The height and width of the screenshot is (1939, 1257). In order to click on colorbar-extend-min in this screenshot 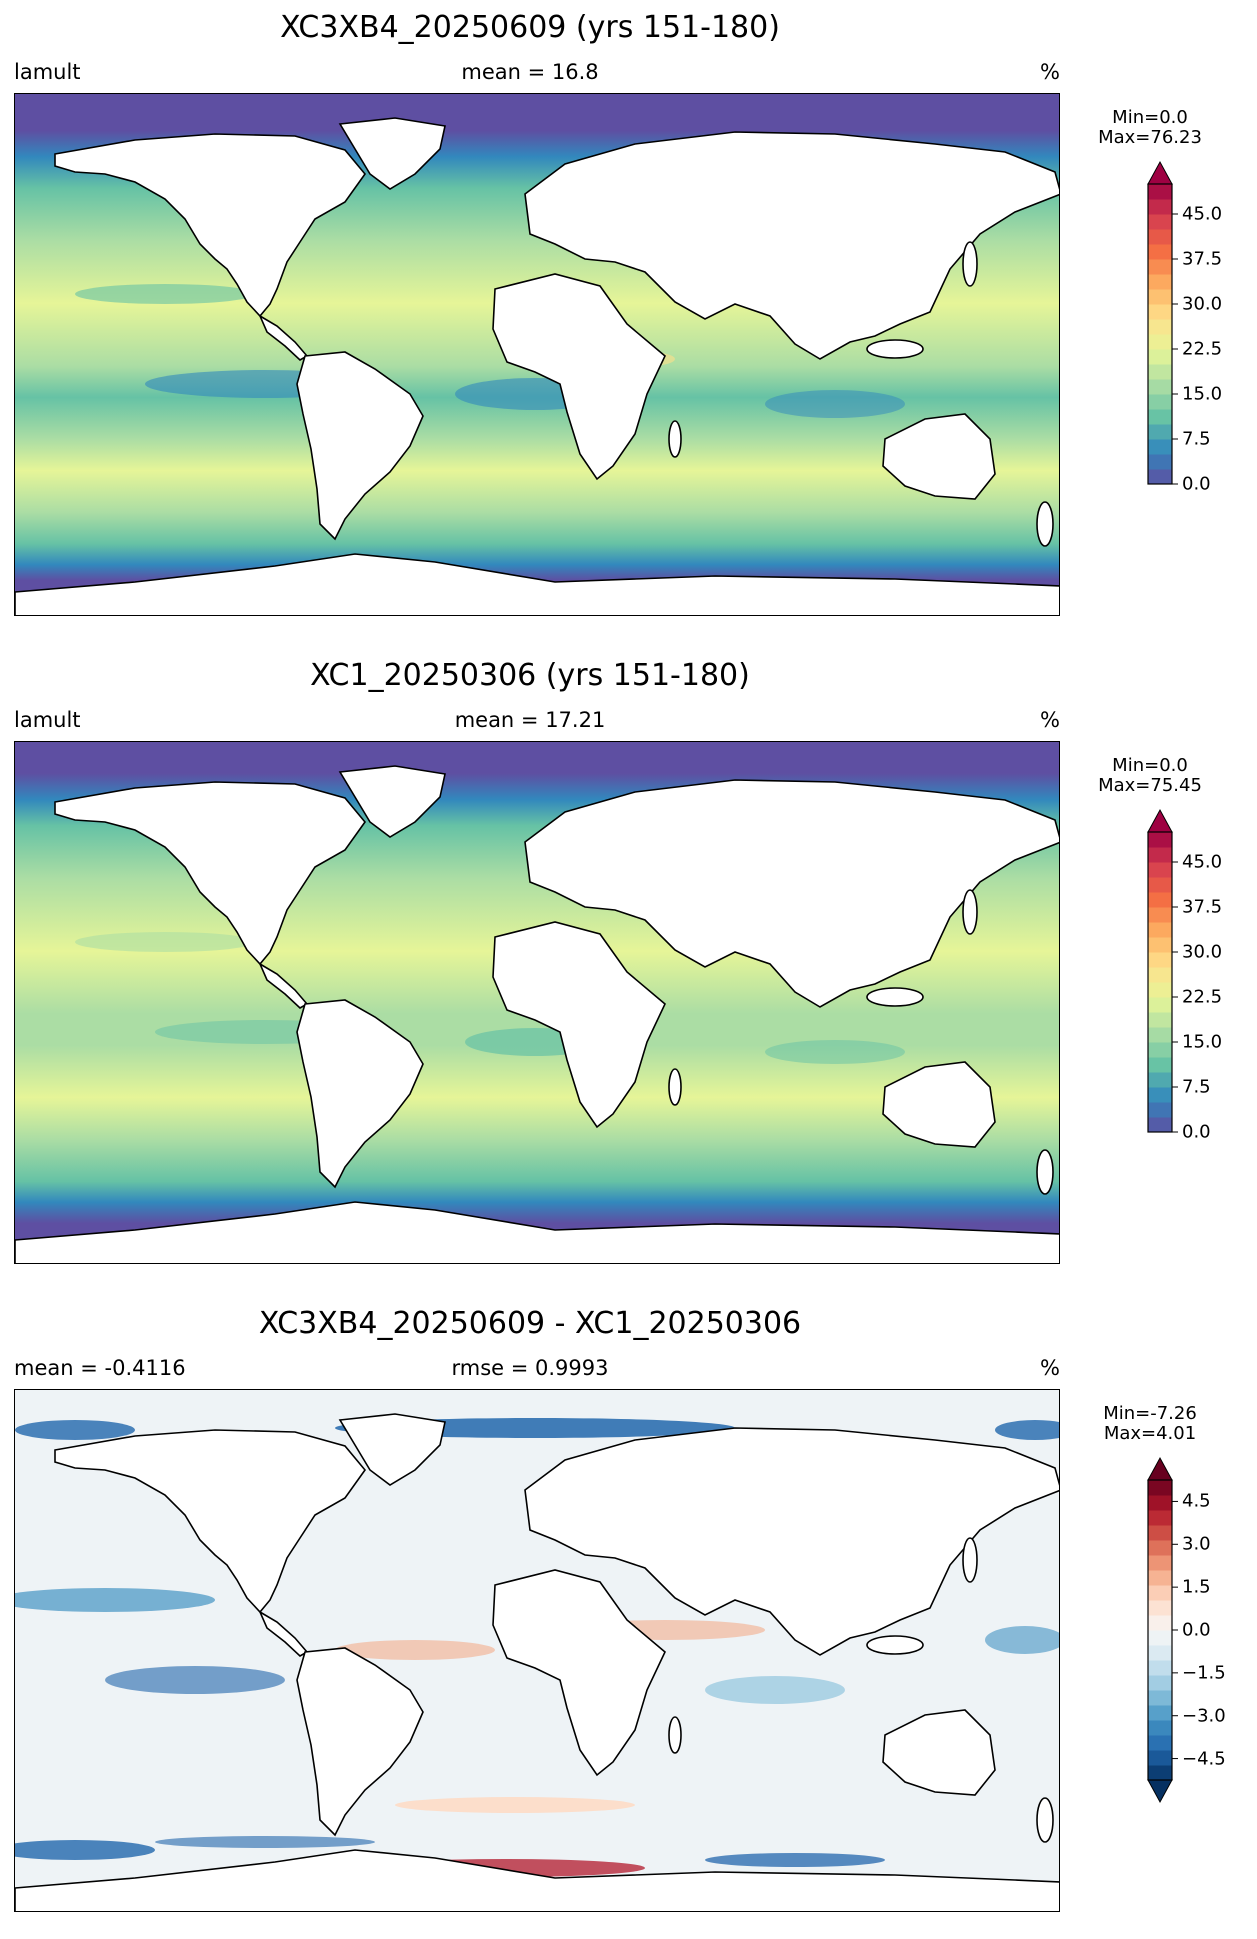, I will do `click(1160, 1791)`.